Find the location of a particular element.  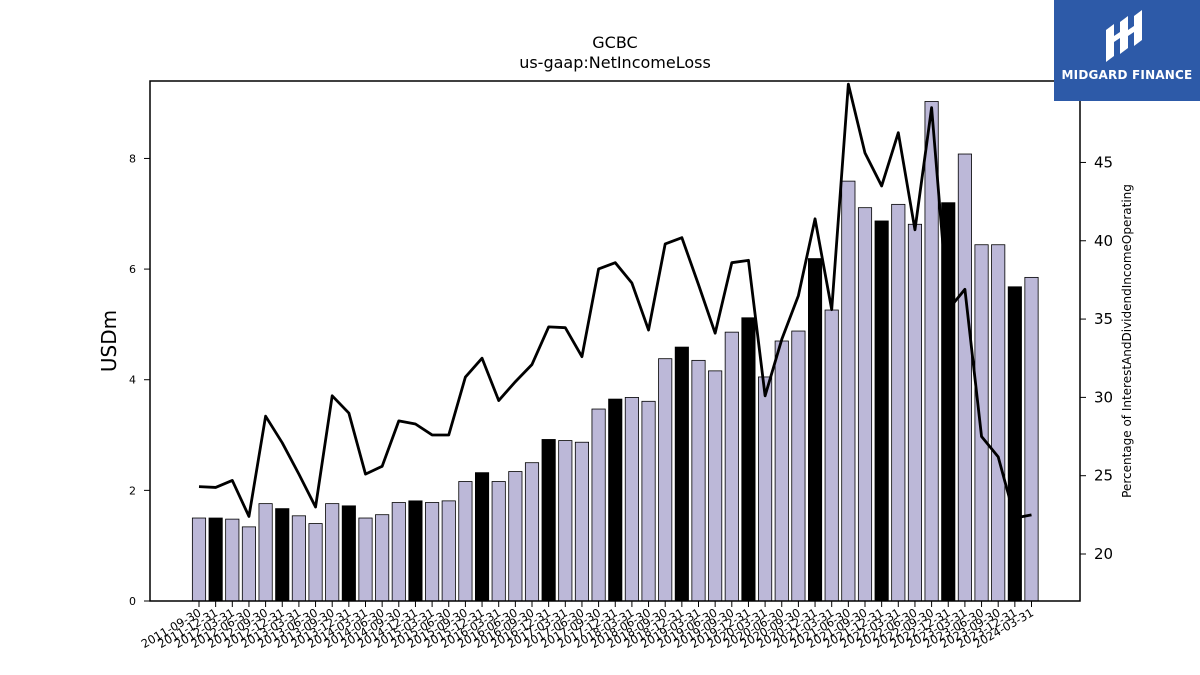

y2-tick-label: 25 is located at coordinates (1103, 476).